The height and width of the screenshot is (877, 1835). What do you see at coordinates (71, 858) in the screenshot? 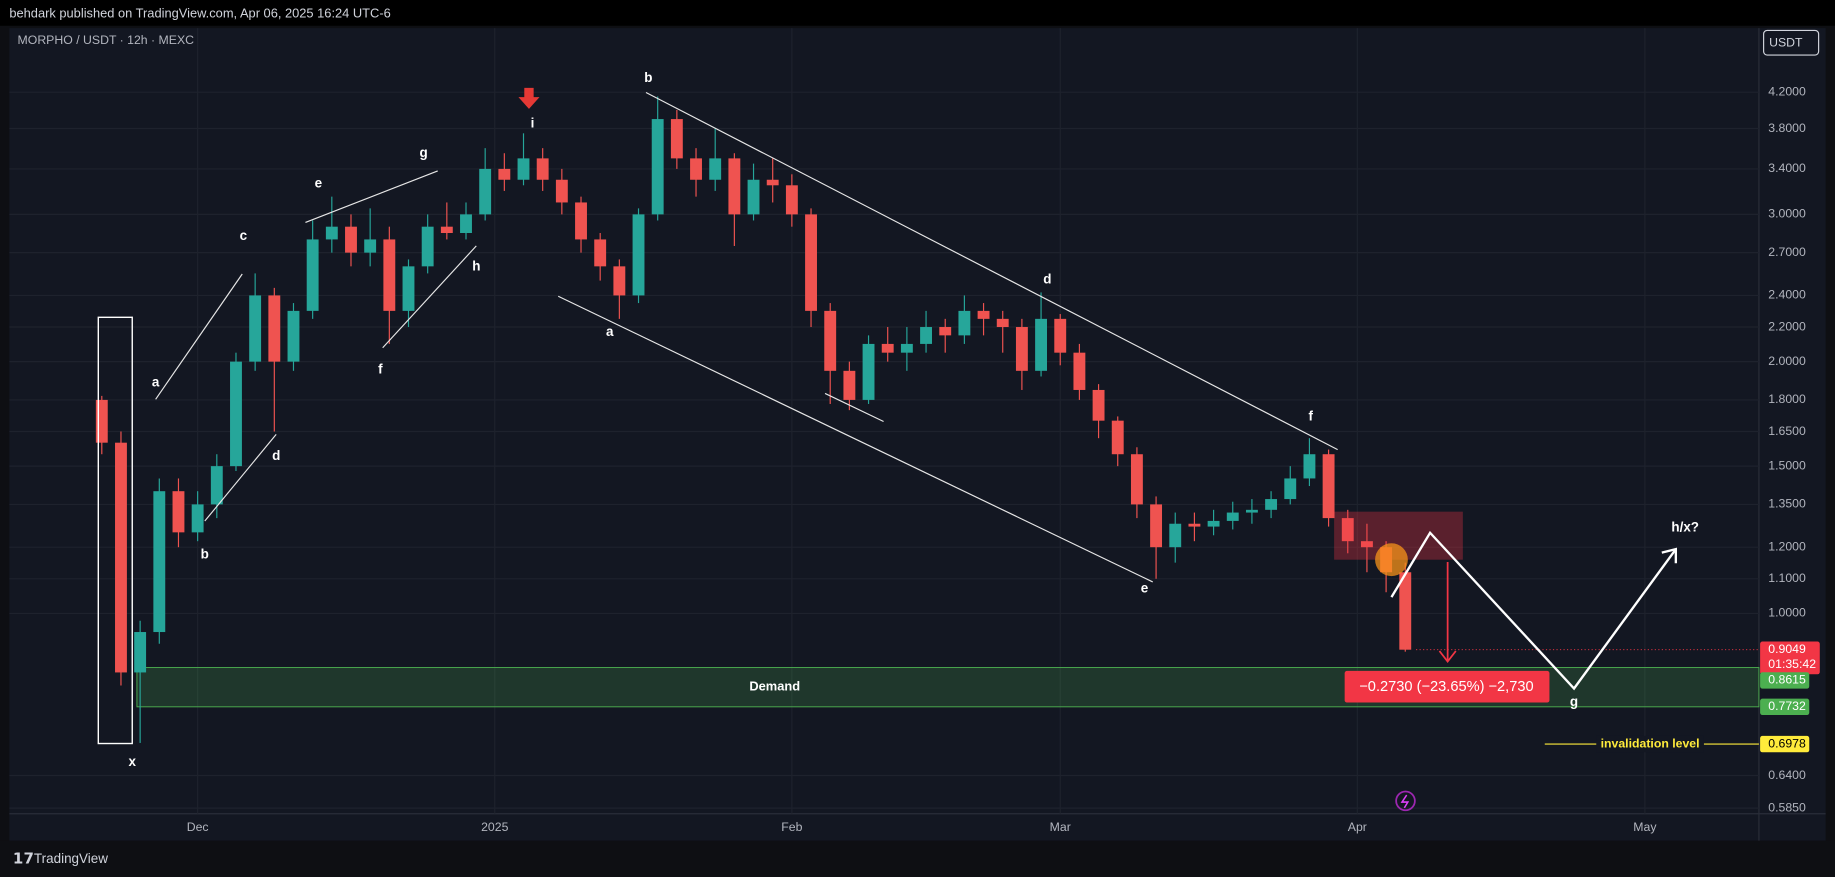
I see `brand: TradingView` at bounding box center [71, 858].